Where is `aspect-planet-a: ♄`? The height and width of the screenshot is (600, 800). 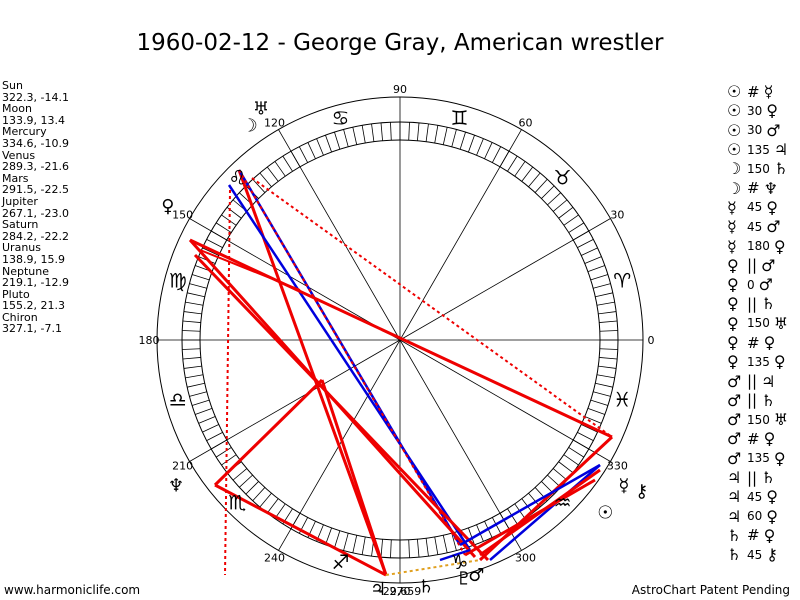 aspect-planet-a: ♄ is located at coordinates (734, 535).